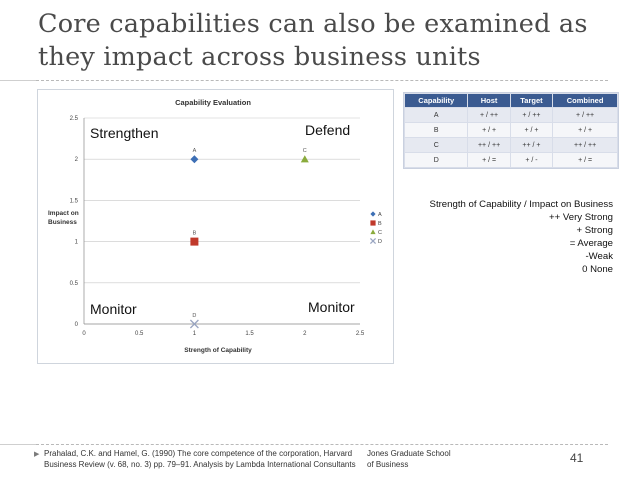  I want to click on title-divider, so click(322, 80).